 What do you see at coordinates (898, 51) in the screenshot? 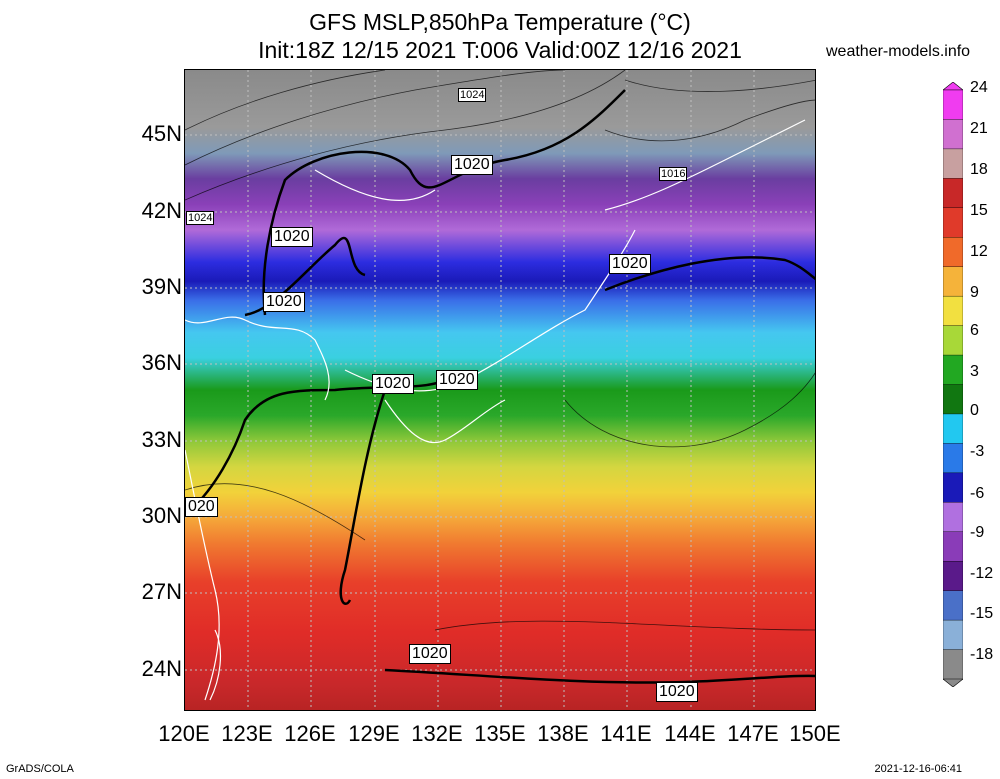
I see `site-label: weather-models.info` at bounding box center [898, 51].